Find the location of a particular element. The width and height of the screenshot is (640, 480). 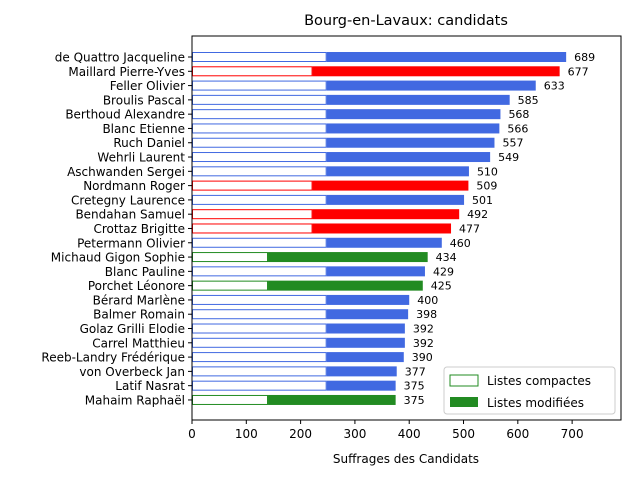

value-label-candidate-13: 460 is located at coordinates (460, 243).